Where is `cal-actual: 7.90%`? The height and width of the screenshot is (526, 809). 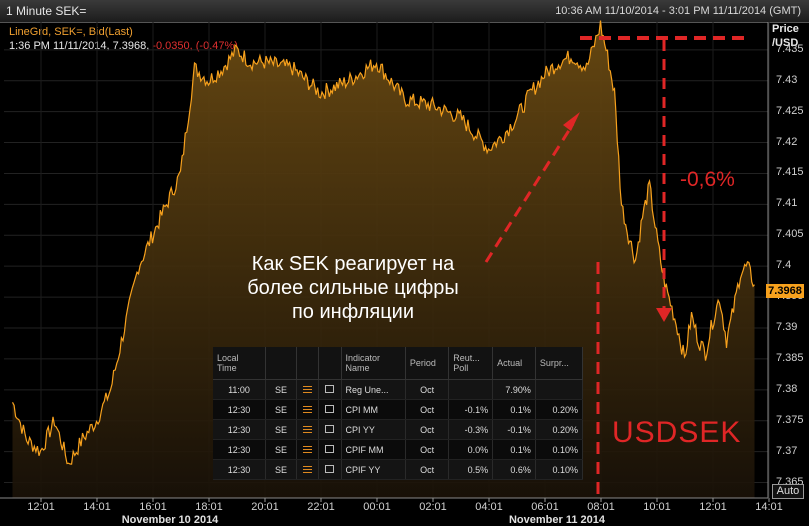 cal-actual: 7.90% is located at coordinates (514, 389).